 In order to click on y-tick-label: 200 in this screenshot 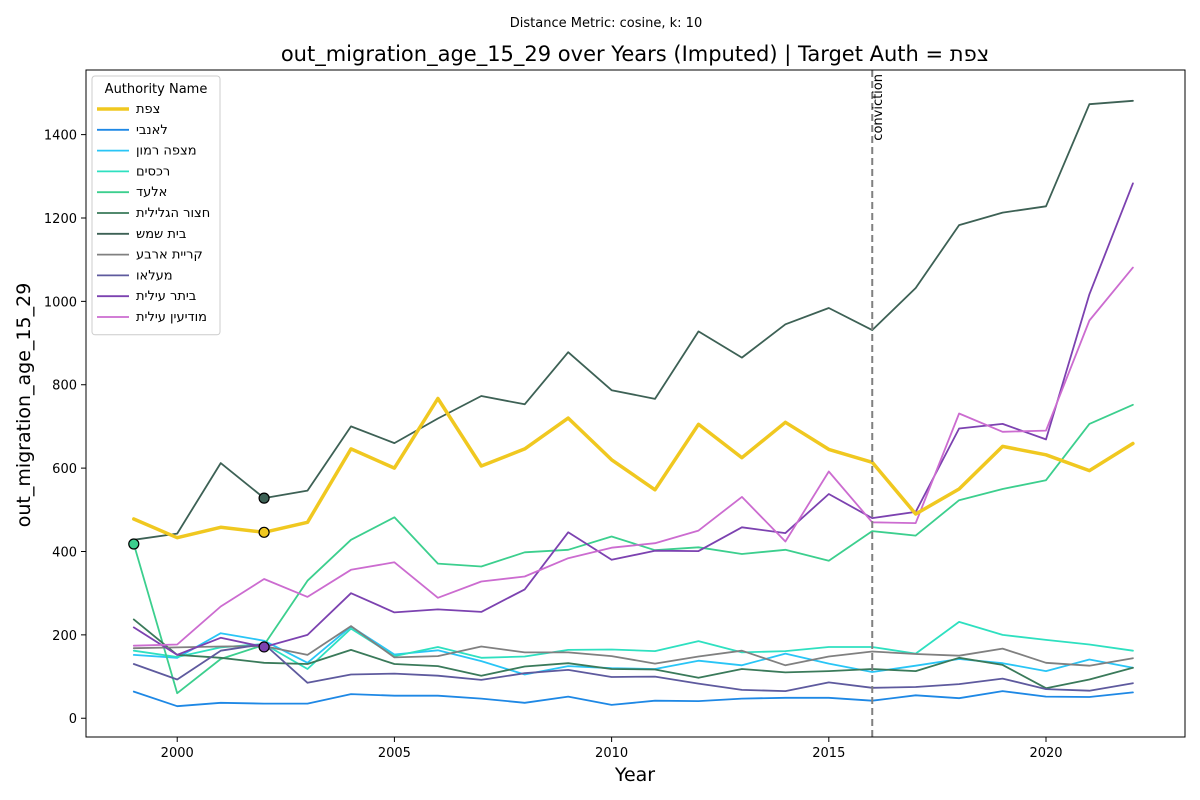, I will do `click(64, 636)`.